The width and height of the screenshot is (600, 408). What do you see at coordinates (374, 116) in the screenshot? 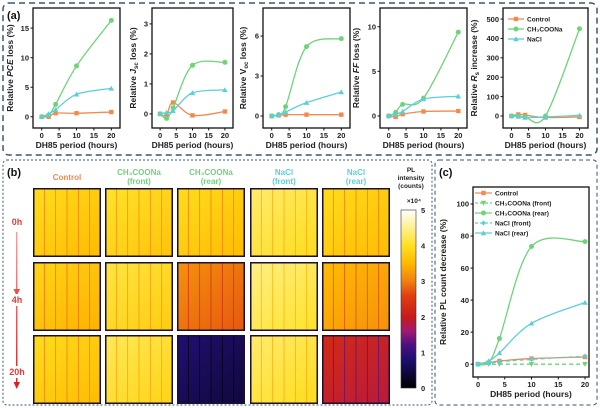
I see `chart-ff-y-tick-label: 0` at bounding box center [374, 116].